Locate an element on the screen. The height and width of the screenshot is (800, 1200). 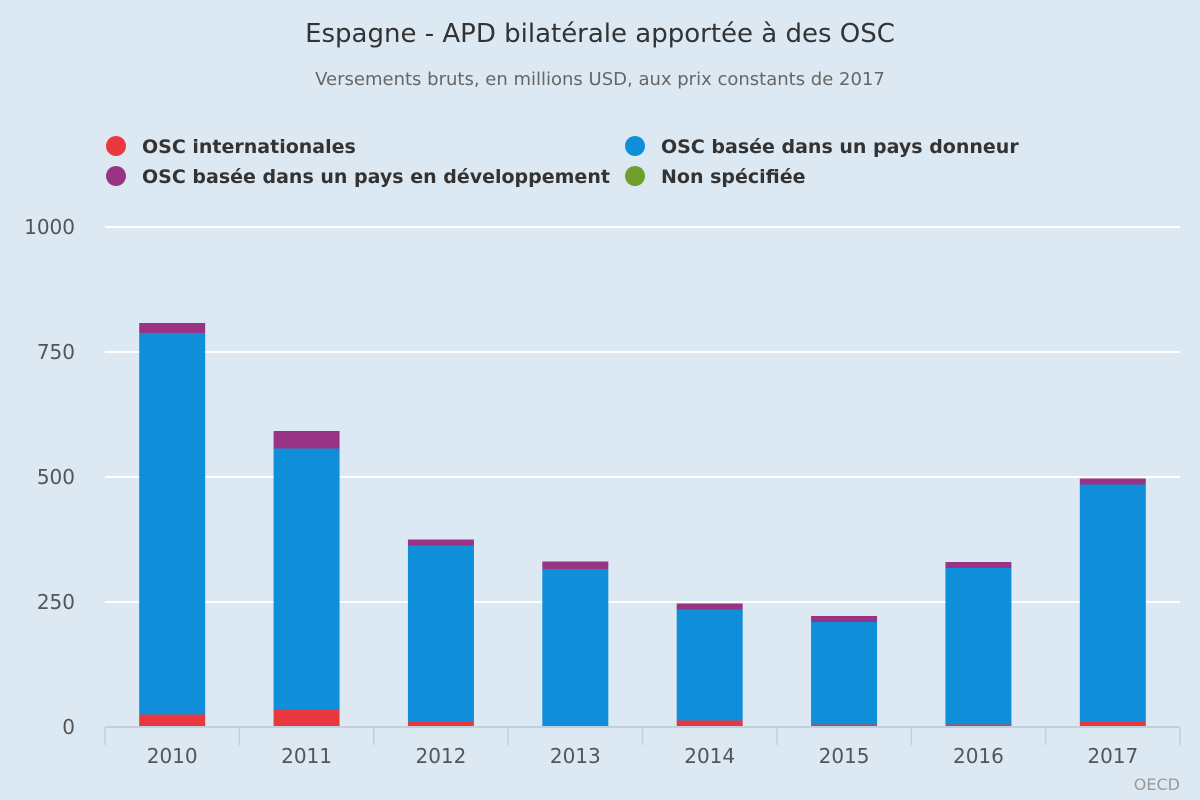
y-tick-label: 1000 is located at coordinates (49, 227).